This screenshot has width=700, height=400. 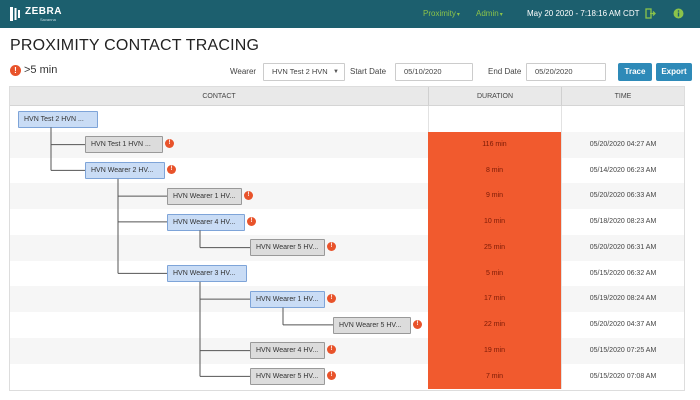 I want to click on header-duration: DURATION, so click(x=494, y=96).